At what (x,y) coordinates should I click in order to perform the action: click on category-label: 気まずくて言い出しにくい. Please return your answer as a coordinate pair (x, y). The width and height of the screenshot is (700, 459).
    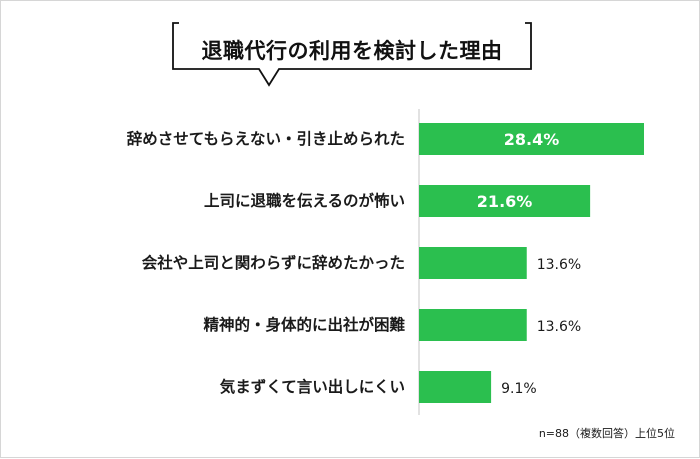
    Looking at the image, I should click on (312, 386).